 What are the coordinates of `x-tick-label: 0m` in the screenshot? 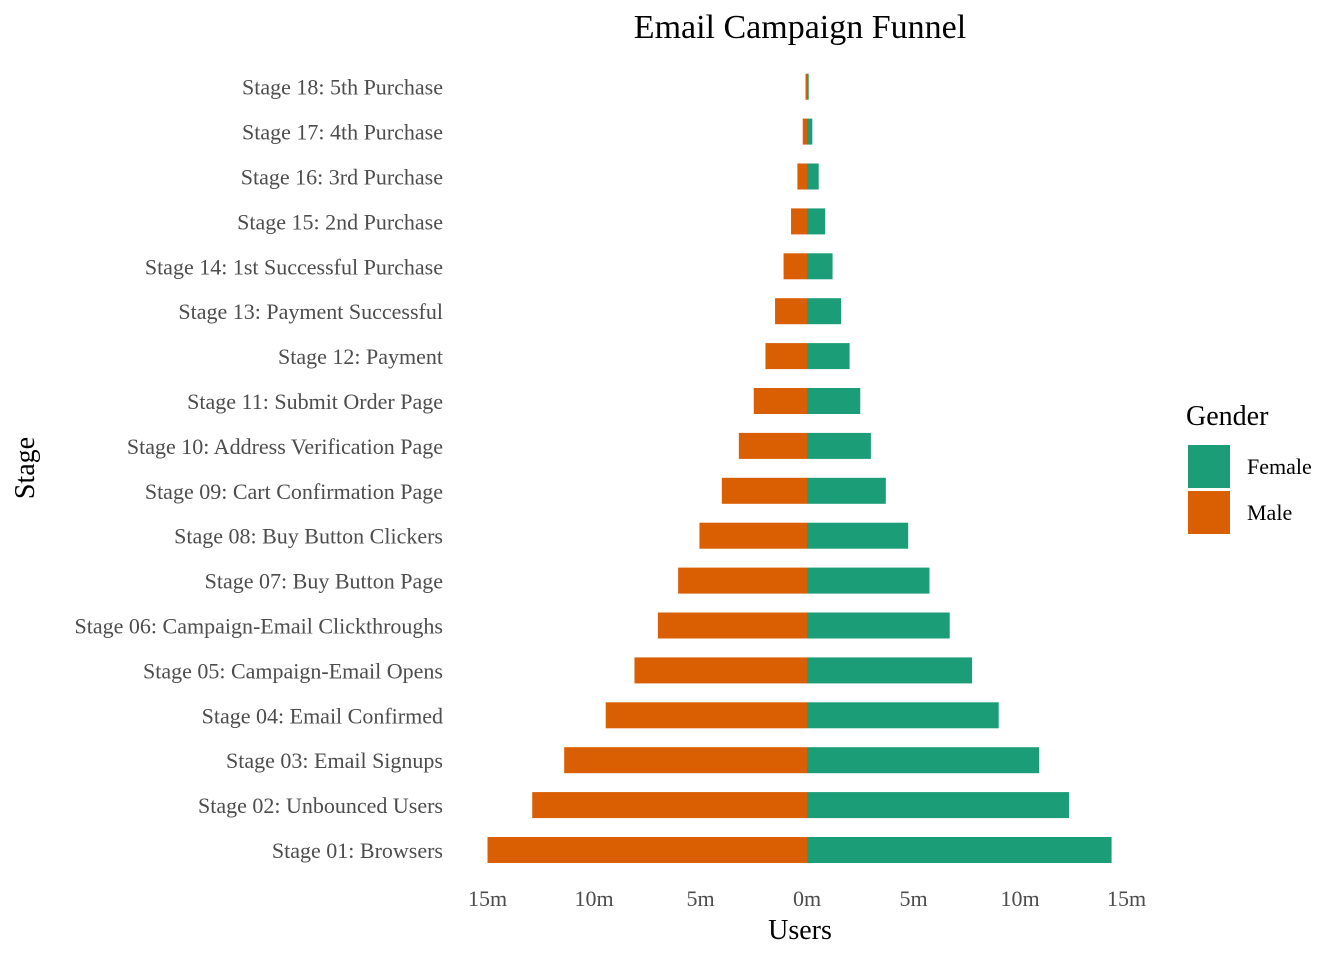 It's located at (807, 898).